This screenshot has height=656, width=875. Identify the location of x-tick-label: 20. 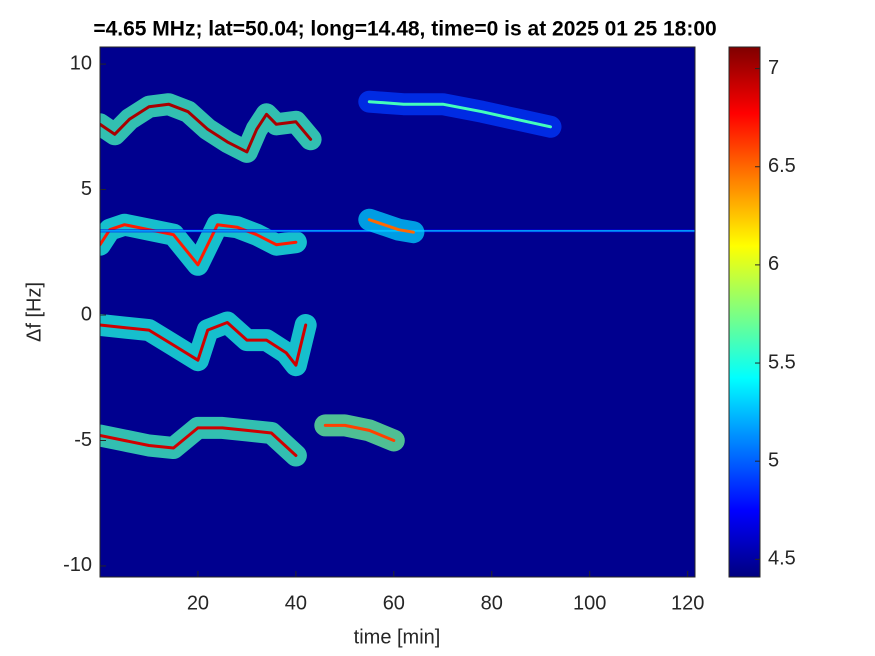
(198, 603).